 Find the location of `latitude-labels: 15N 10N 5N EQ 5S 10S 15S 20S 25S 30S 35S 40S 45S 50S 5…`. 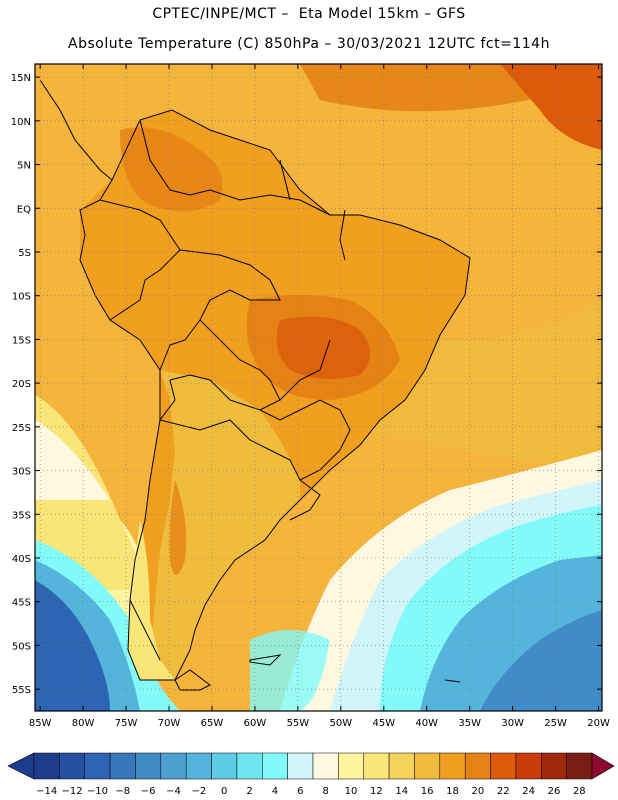

latitude-labels: 15N 10N 5N EQ 5S 10S 15S 20S 25S 30S 35S 40S 45S 50S 5… is located at coordinates (21, 384).